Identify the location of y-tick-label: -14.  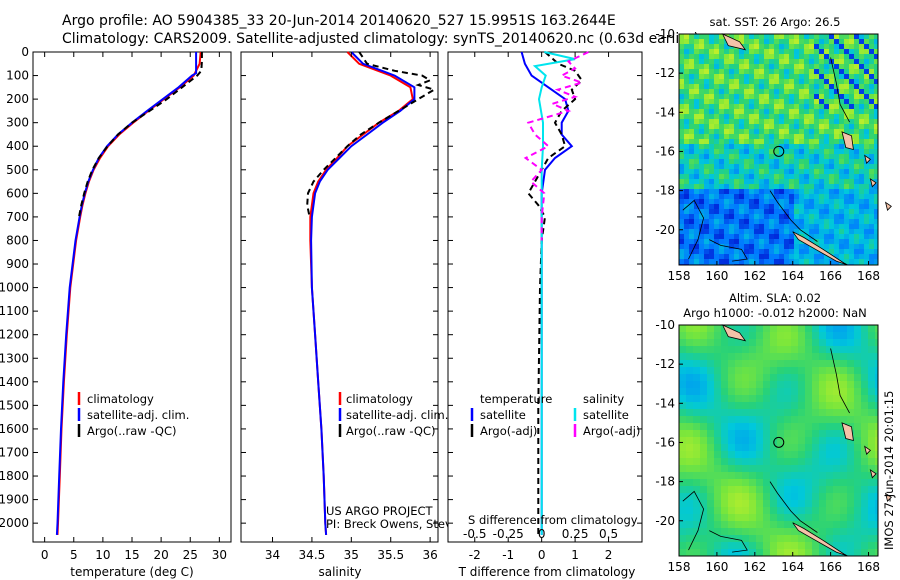
(665, 112).